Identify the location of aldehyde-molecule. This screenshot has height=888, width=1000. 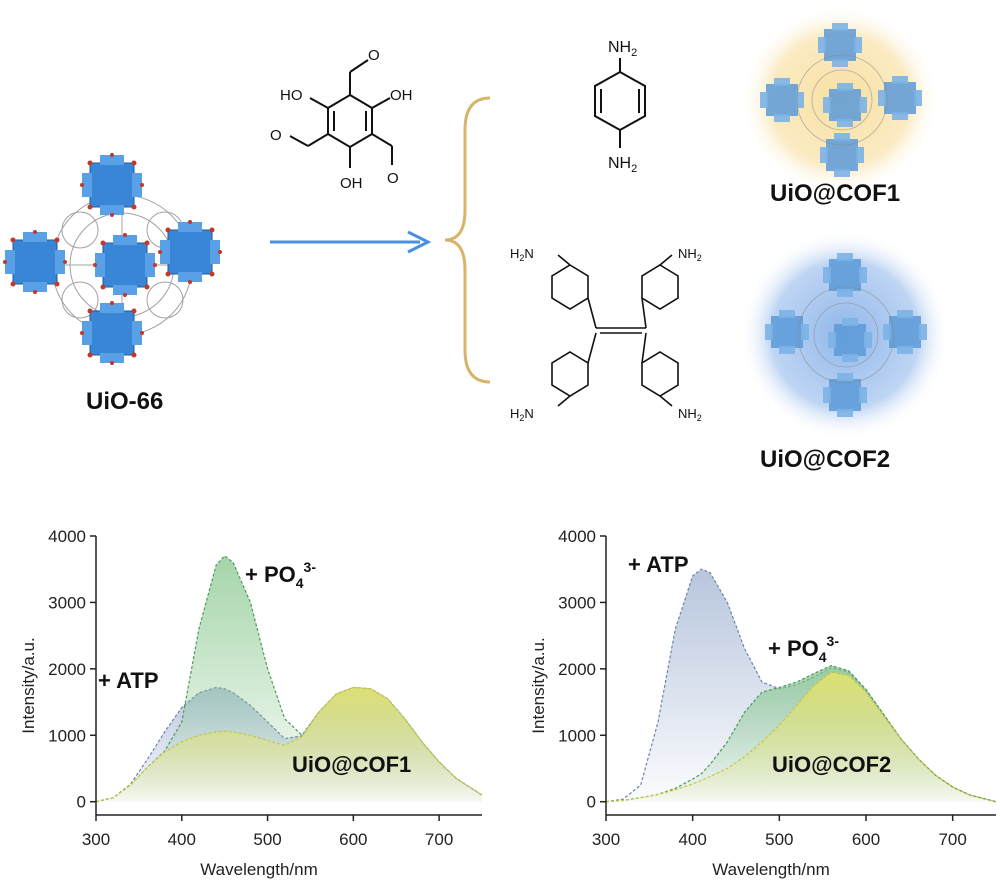
(341, 113).